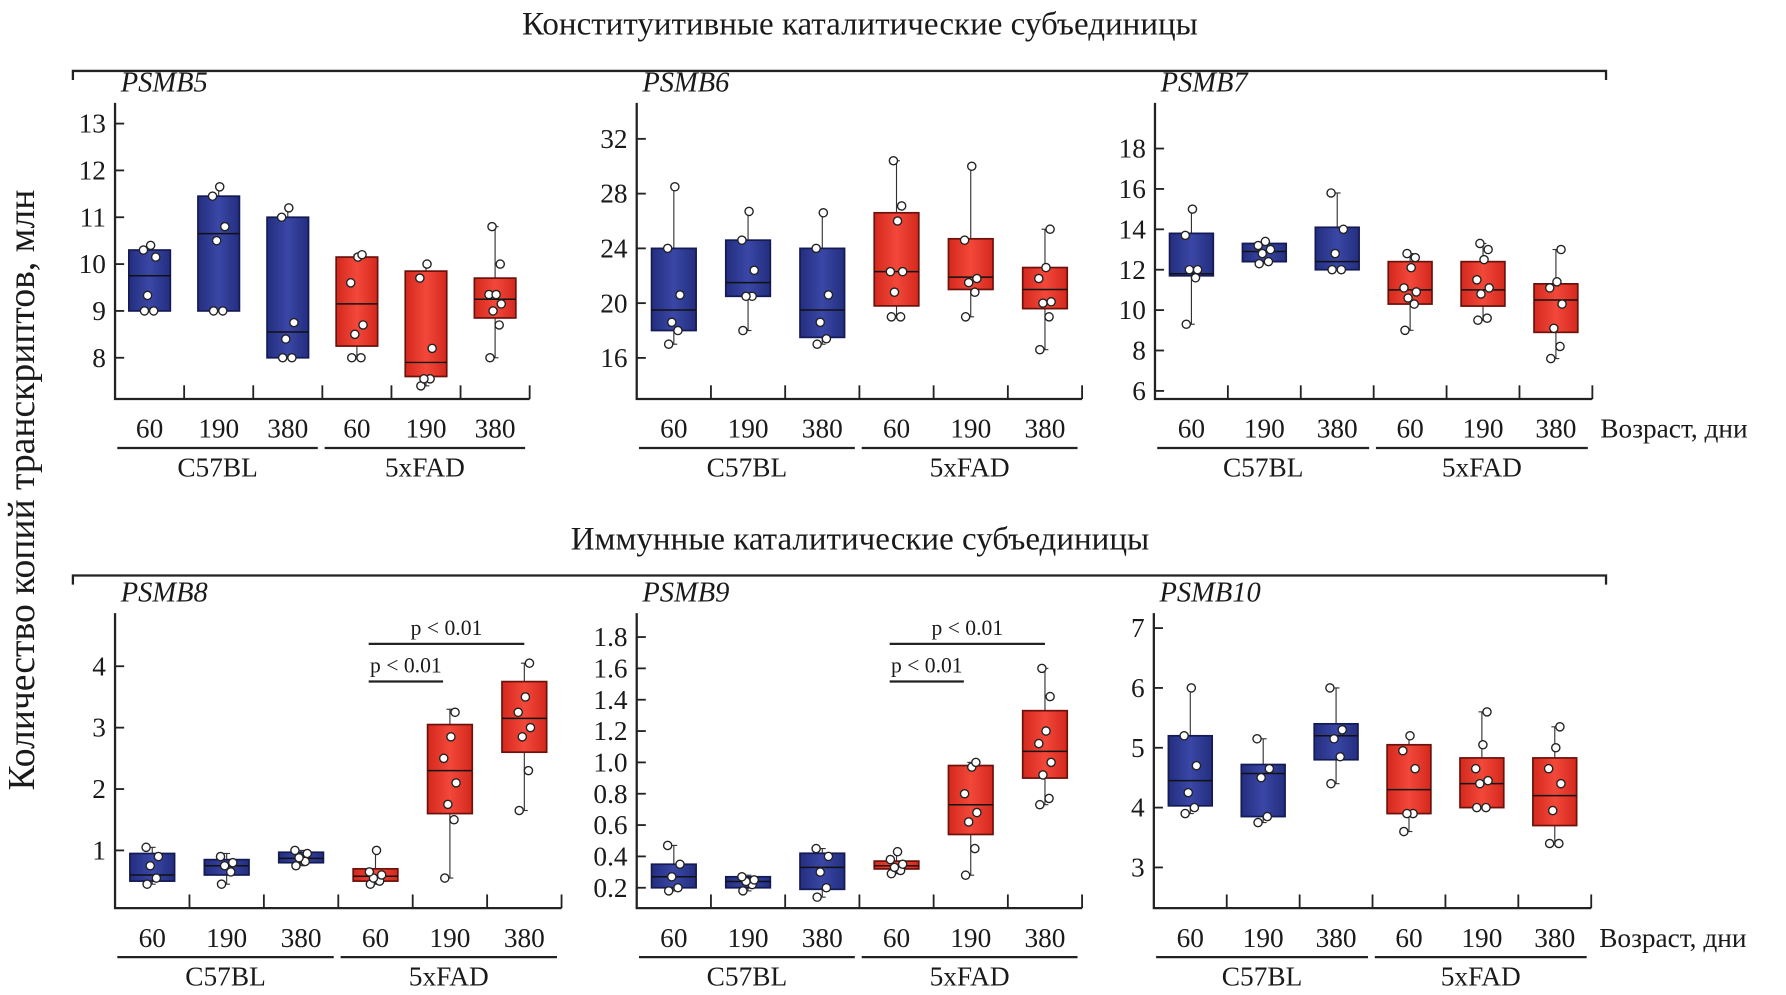 The image size is (1786, 995). What do you see at coordinates (613, 303) in the screenshot?
I see `y-tick-label: 20` at bounding box center [613, 303].